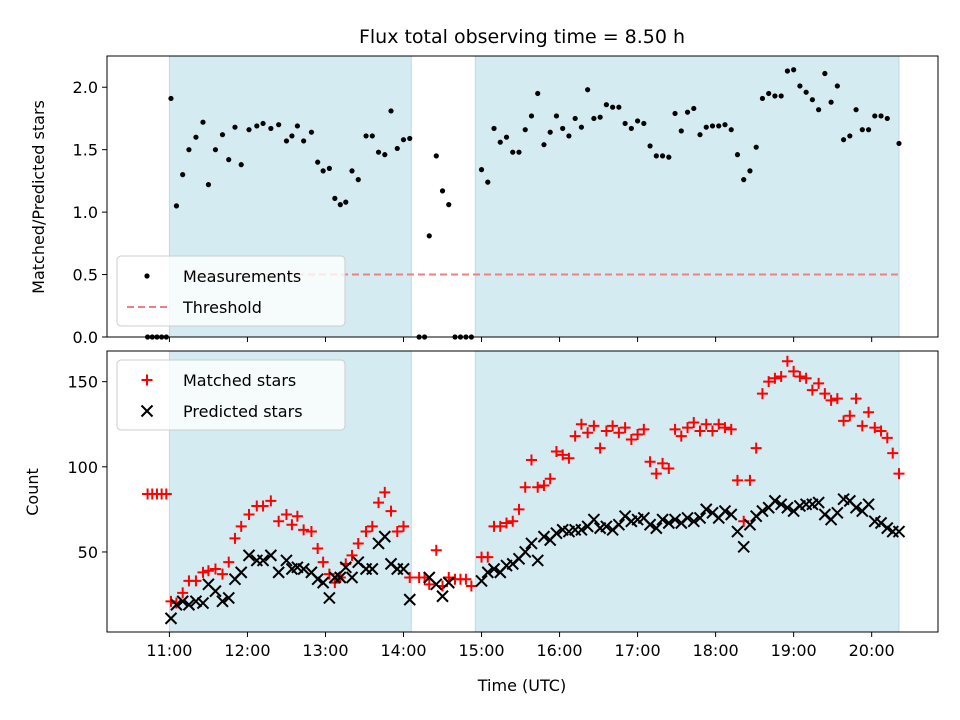 This screenshot has width=960, height=720. What do you see at coordinates (222, 307) in the screenshot?
I see `top-legend-label-1: Threshold` at bounding box center [222, 307].